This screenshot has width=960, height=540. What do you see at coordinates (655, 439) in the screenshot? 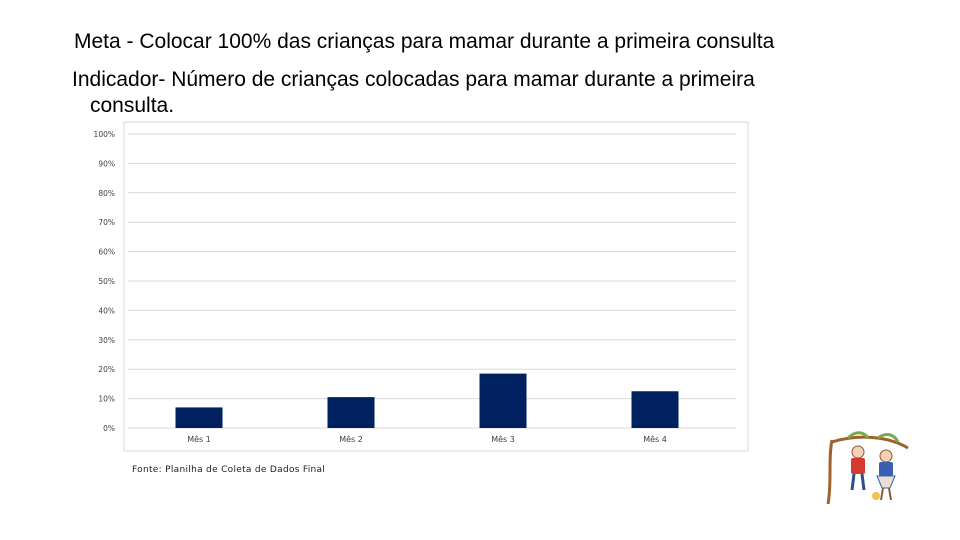
I see `x-tick-label: Mês 4` at bounding box center [655, 439].